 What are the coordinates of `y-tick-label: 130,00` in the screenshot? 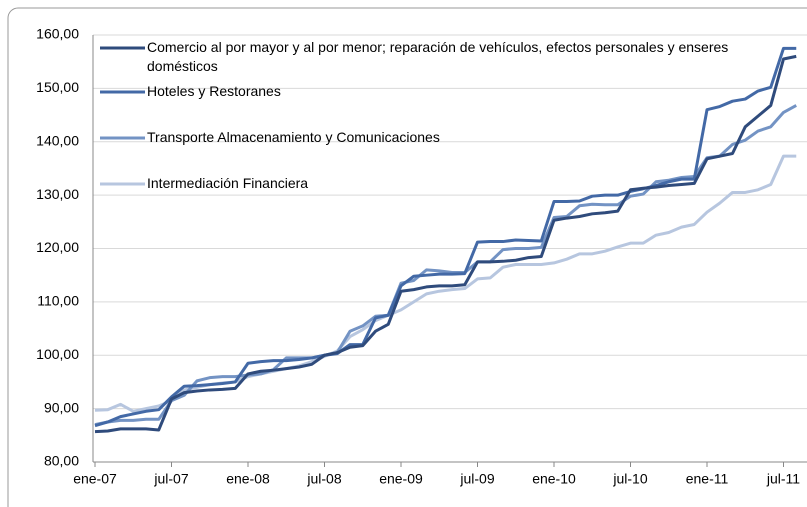 It's located at (57, 194).